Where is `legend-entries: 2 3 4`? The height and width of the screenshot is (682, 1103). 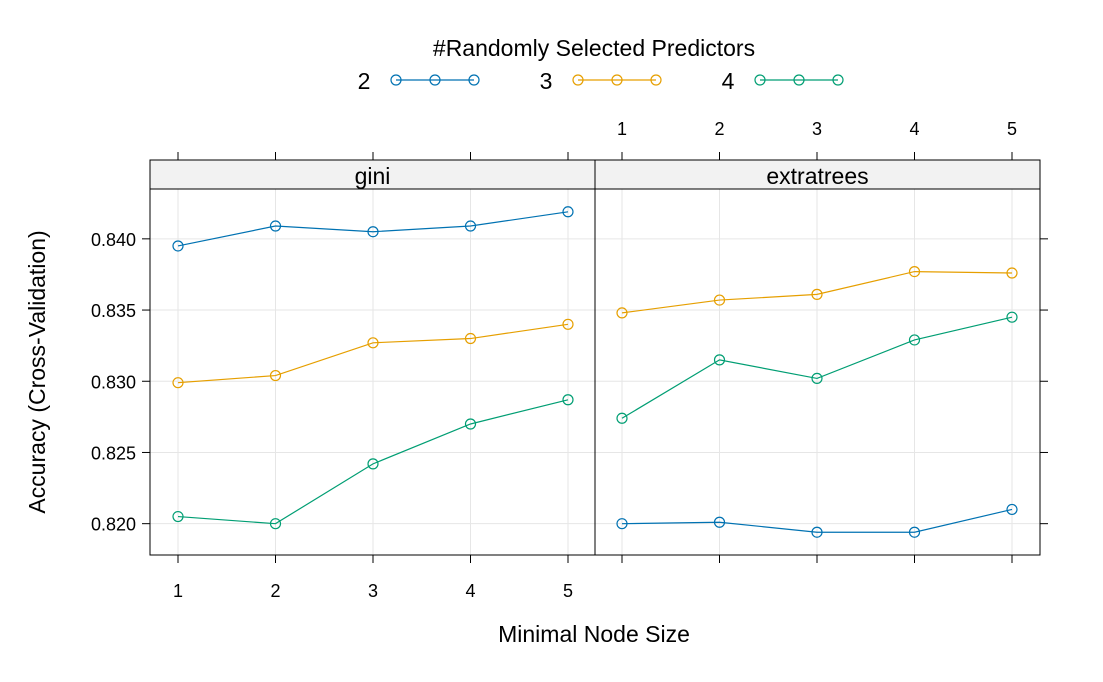
legend-entries: 2 3 4 is located at coordinates (601, 81).